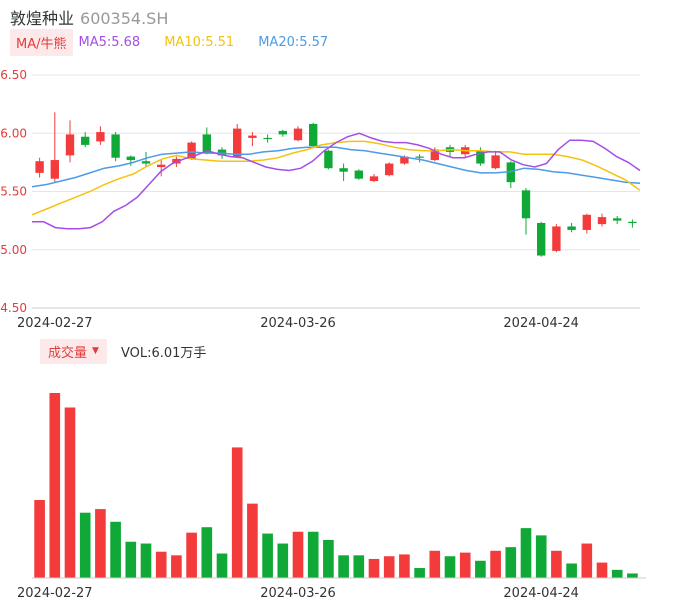  I want to click on ma5-line, so click(336, 181).